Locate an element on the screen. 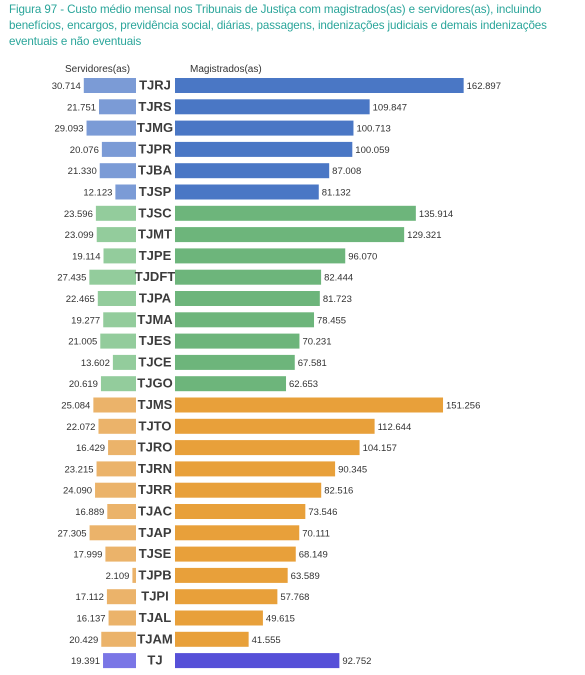 The width and height of the screenshot is (585, 675). label-magistrados-tjes: 70.231 is located at coordinates (316, 342).